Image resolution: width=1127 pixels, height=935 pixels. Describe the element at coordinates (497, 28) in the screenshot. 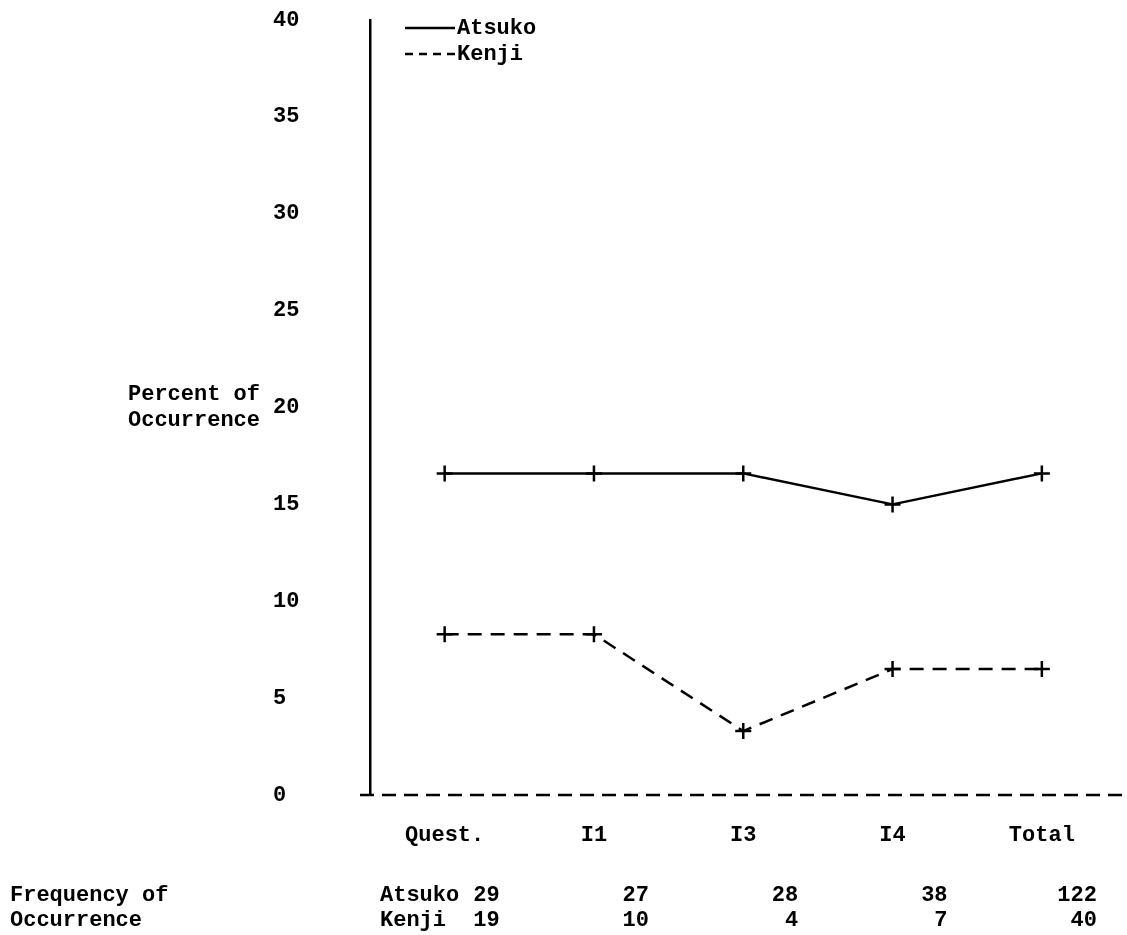

I see `legend-label: Atsuko` at that location.